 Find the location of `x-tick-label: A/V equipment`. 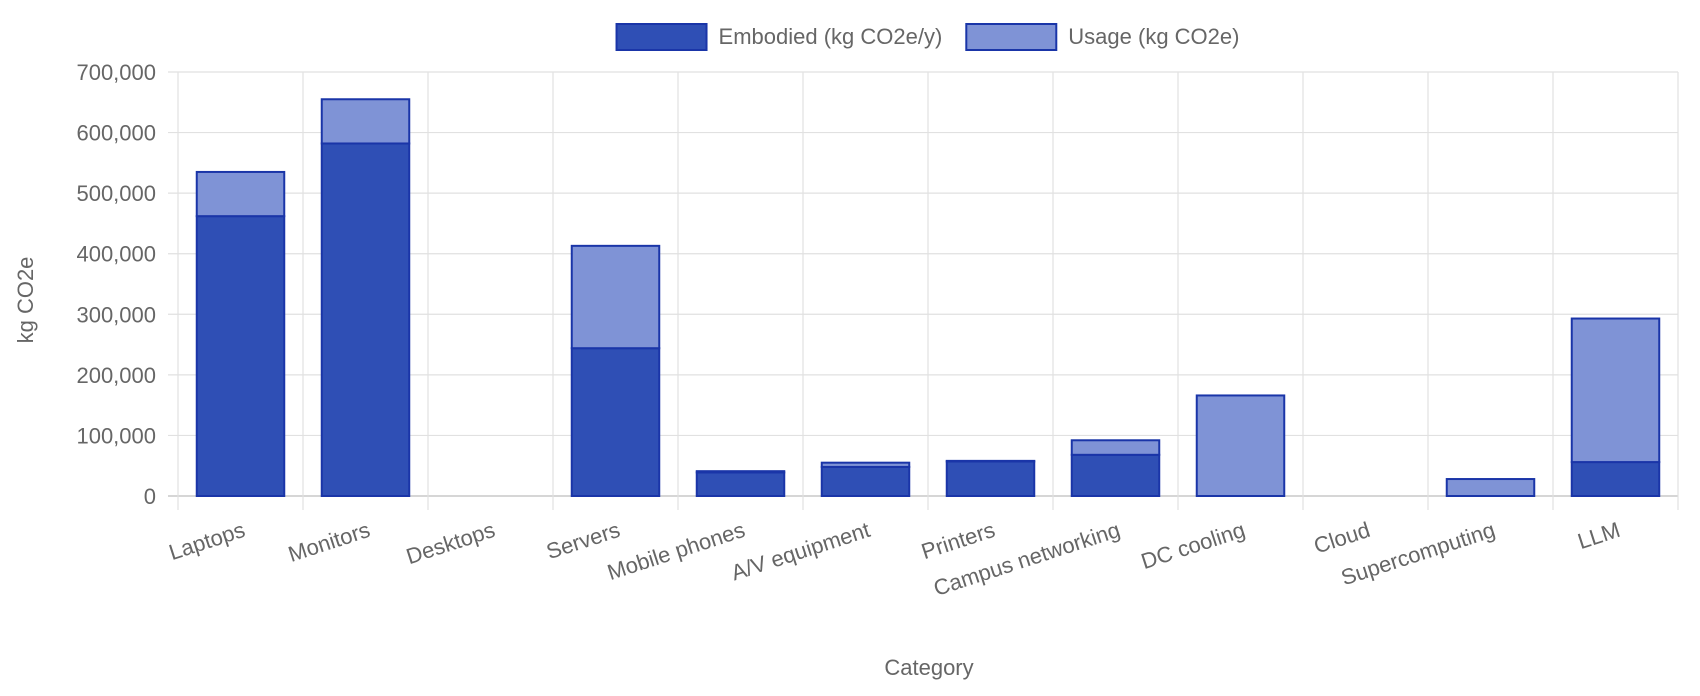

x-tick-label: A/V equipment is located at coordinates (800, 551).